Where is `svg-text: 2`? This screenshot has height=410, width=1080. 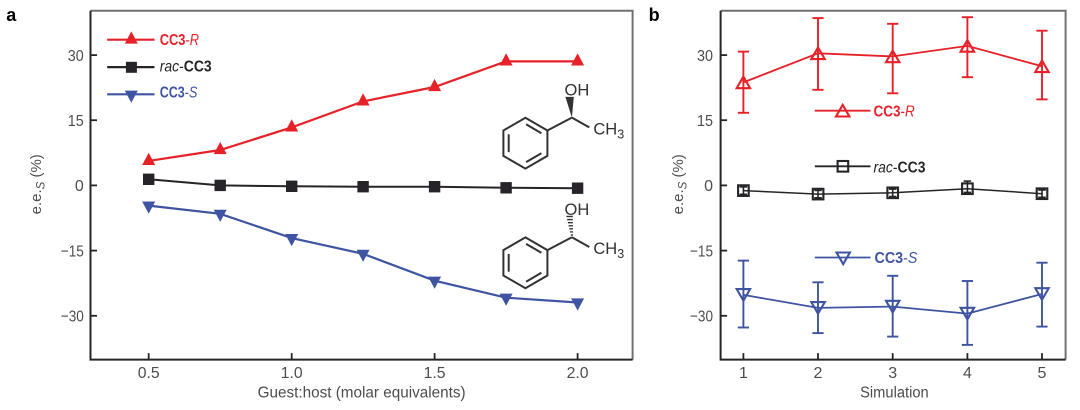 svg-text: 2 is located at coordinates (818, 373).